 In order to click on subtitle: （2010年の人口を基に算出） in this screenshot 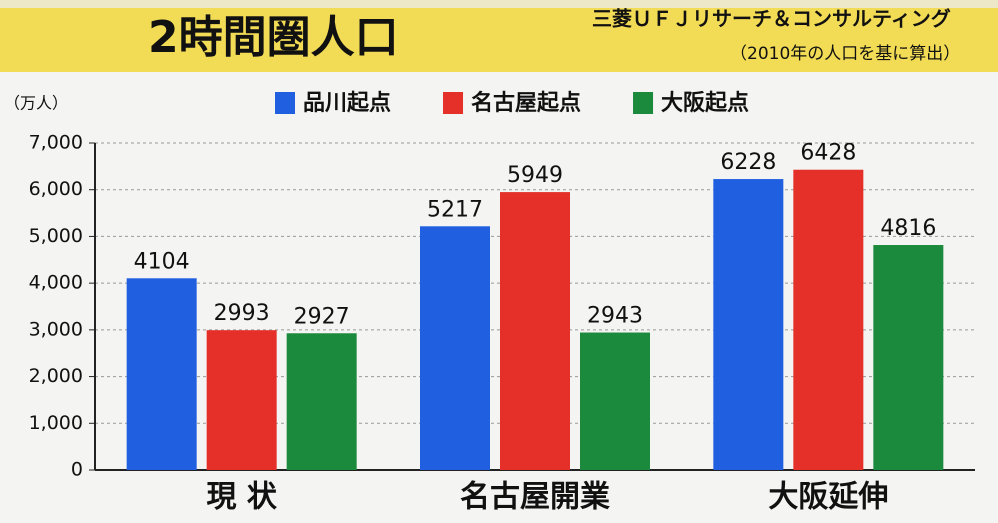, I will do `click(845, 54)`.